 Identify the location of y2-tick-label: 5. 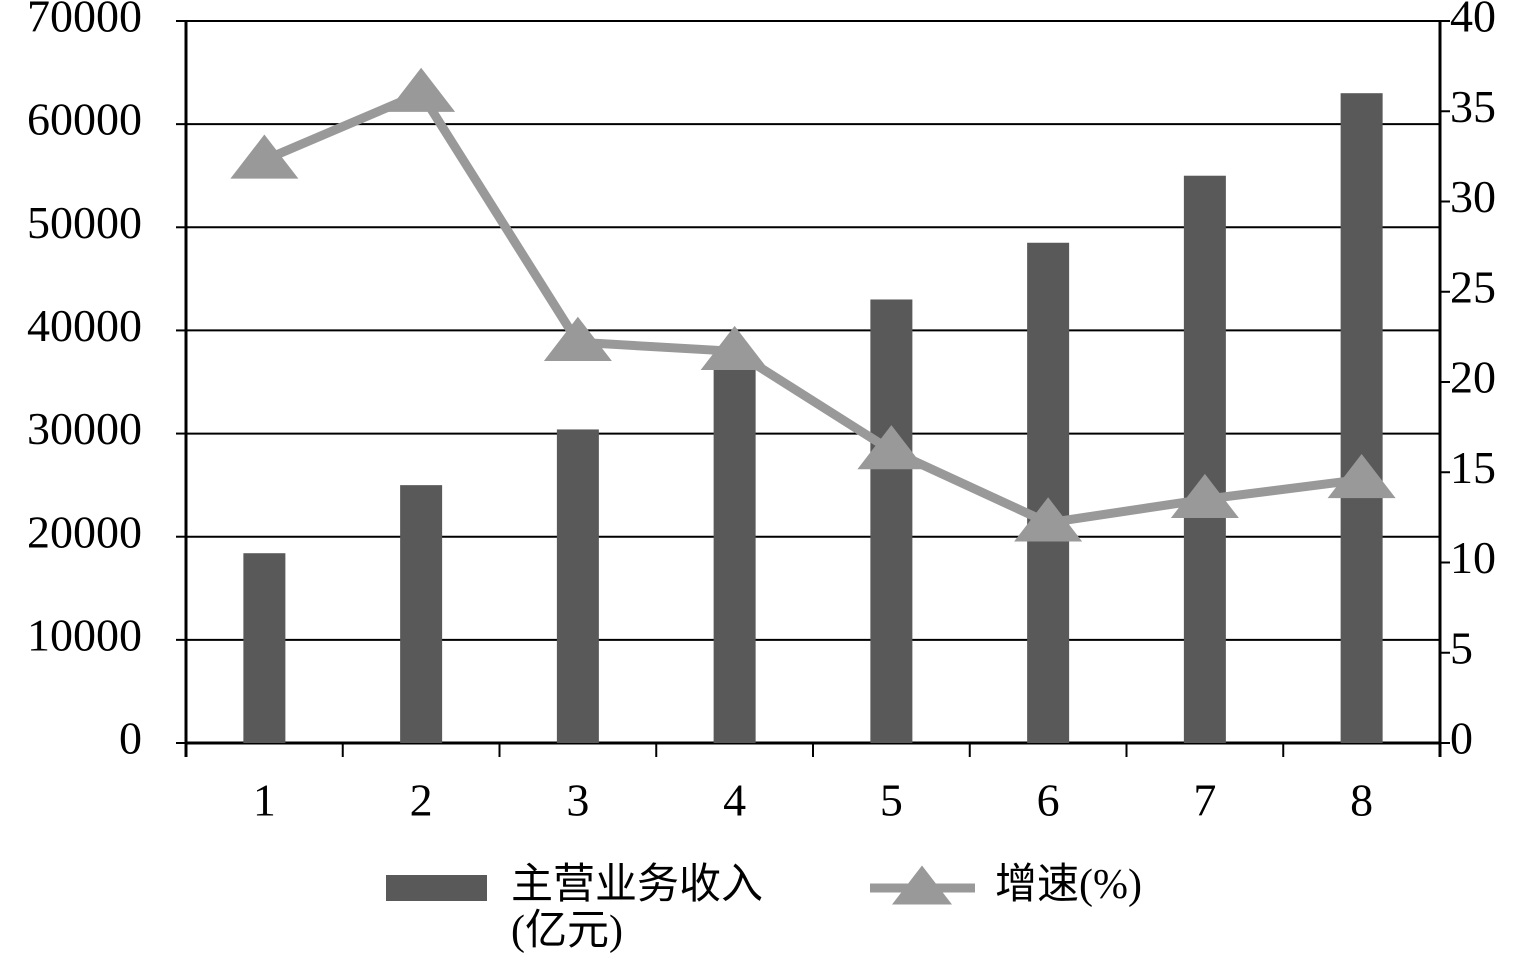
(1461, 647).